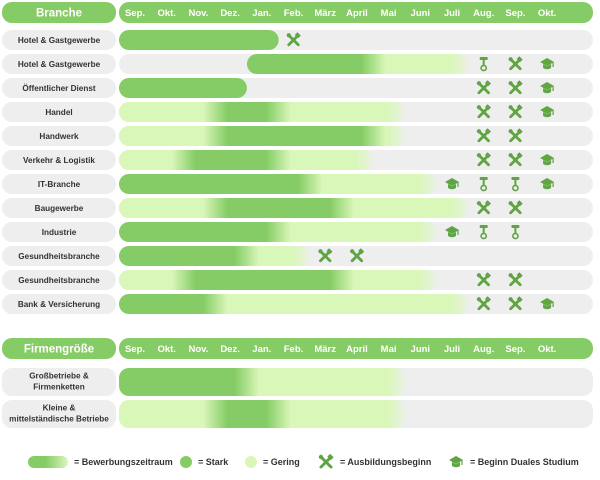 The width and height of the screenshot is (600, 480). I want to click on timeline-row: Bank & Versicherung, so click(297, 304).